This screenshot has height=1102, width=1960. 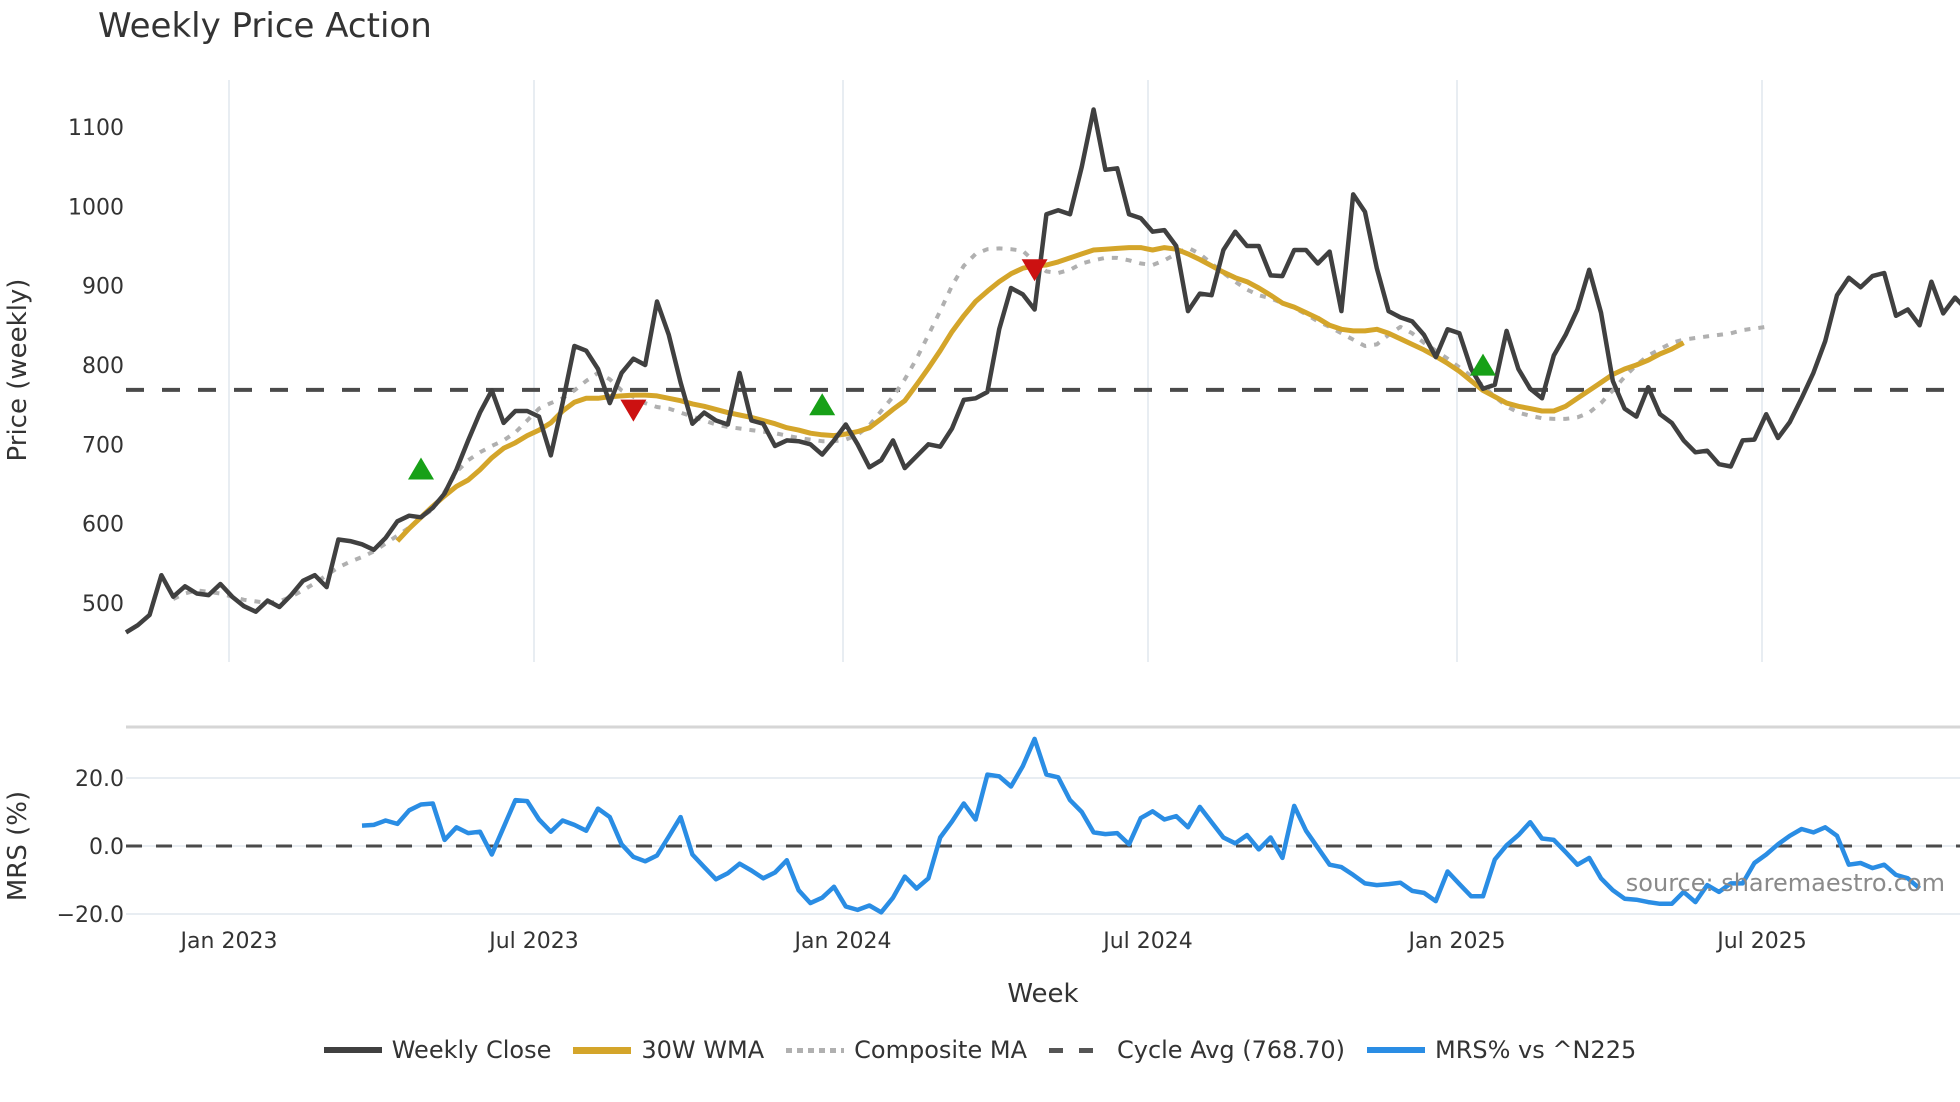 I want to click on source-watermark: source: sharemaestro.com, so click(x=1785, y=883).